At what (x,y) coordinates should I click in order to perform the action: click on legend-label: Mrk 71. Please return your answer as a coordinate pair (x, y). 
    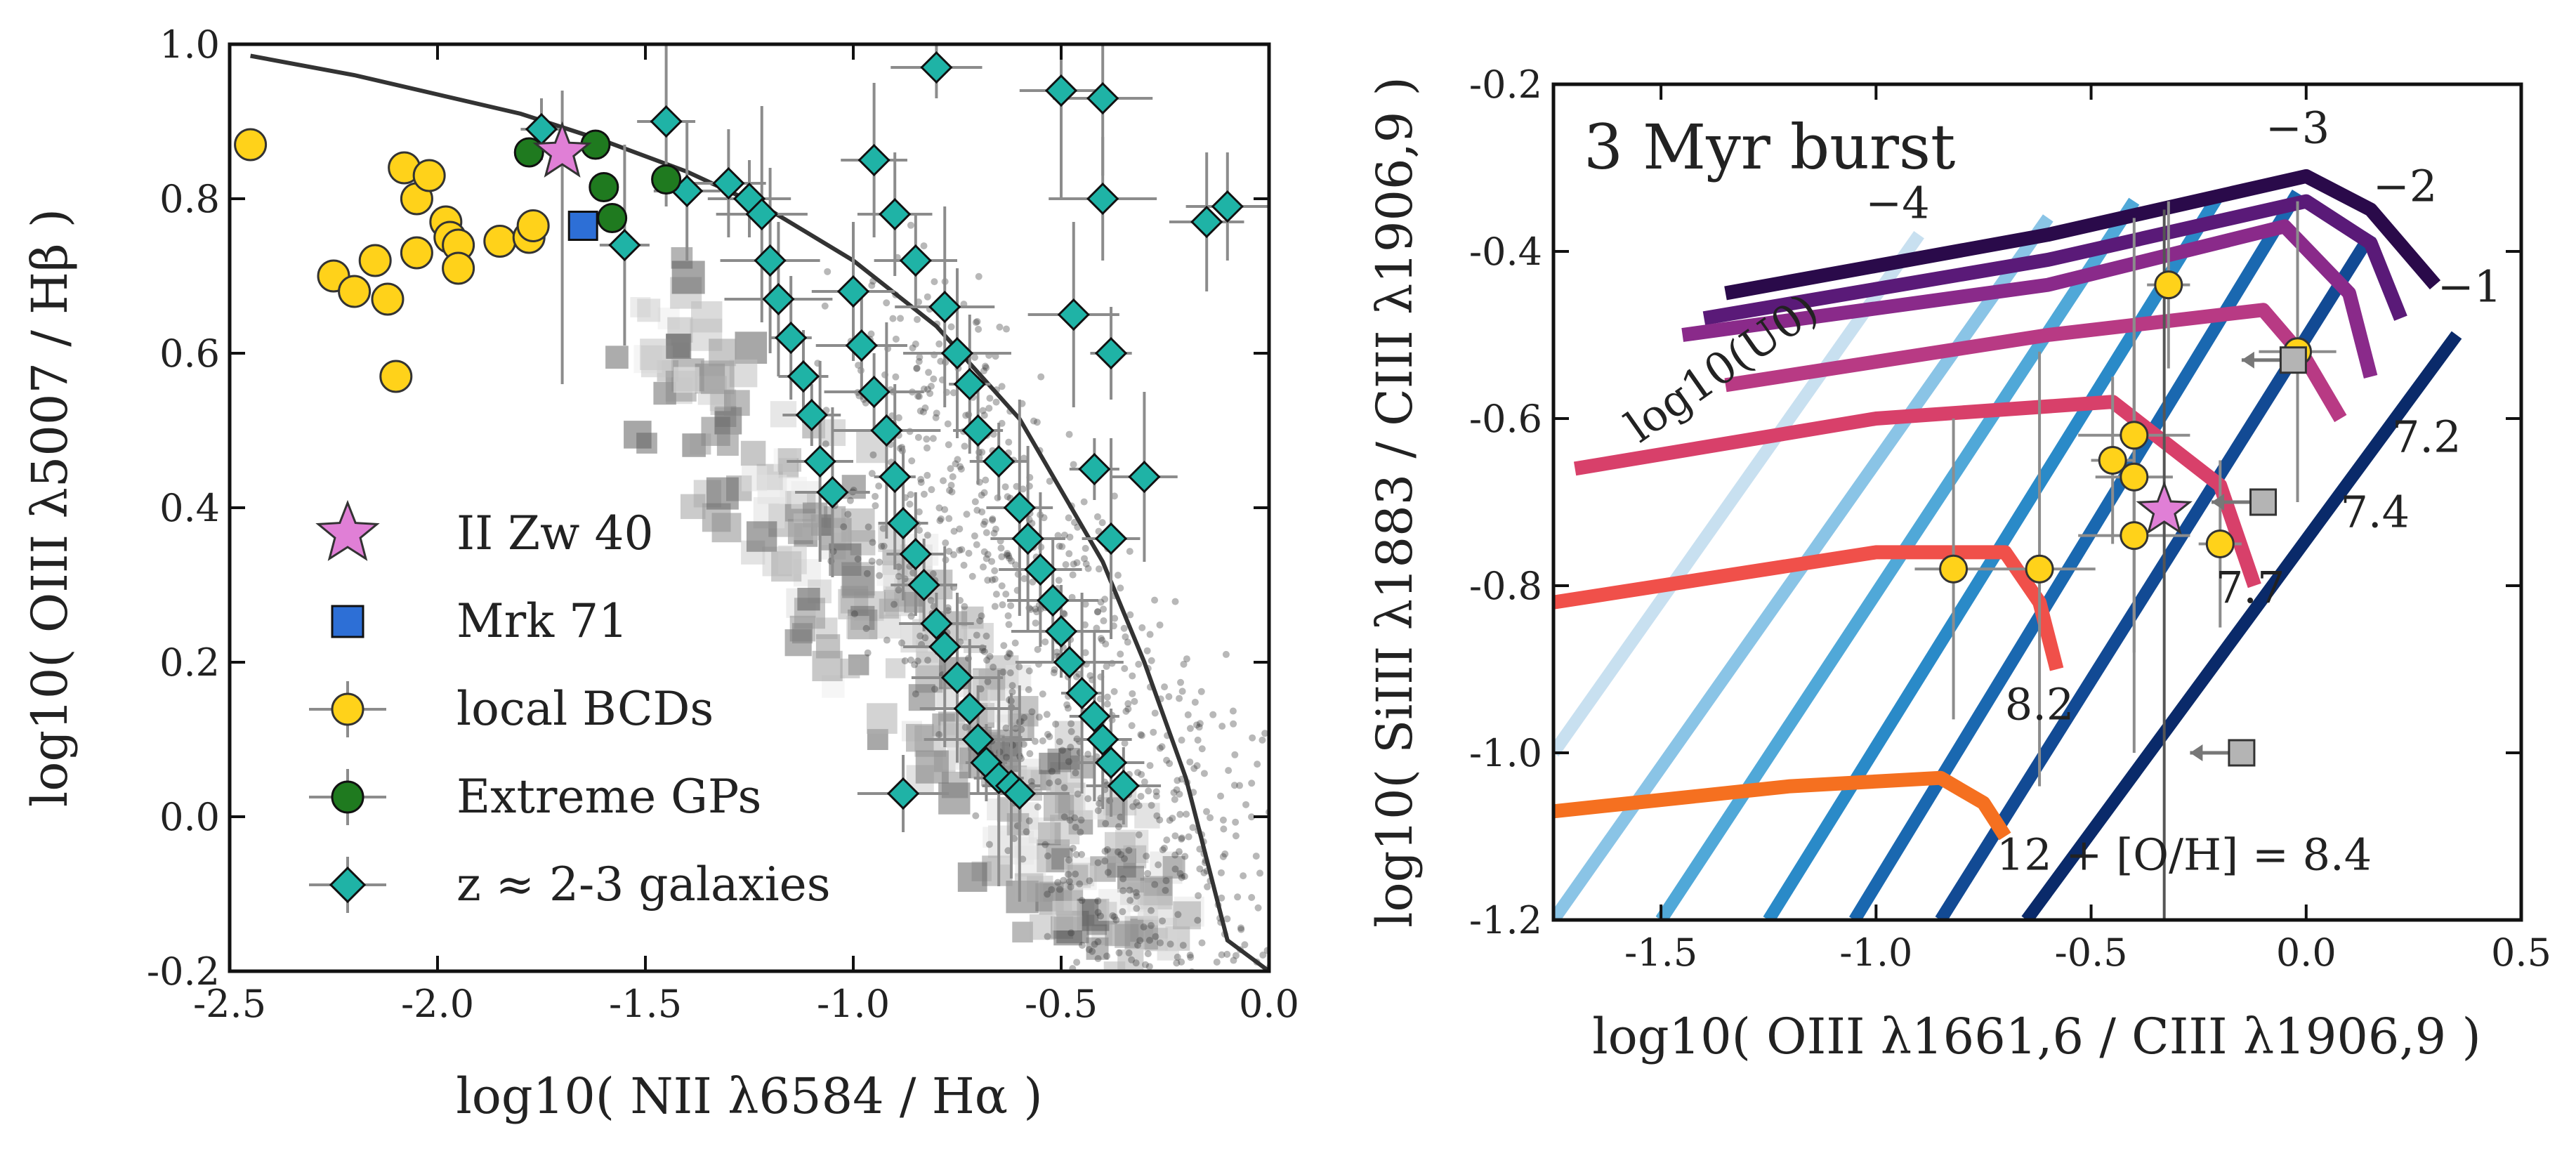
    Looking at the image, I should click on (542, 621).